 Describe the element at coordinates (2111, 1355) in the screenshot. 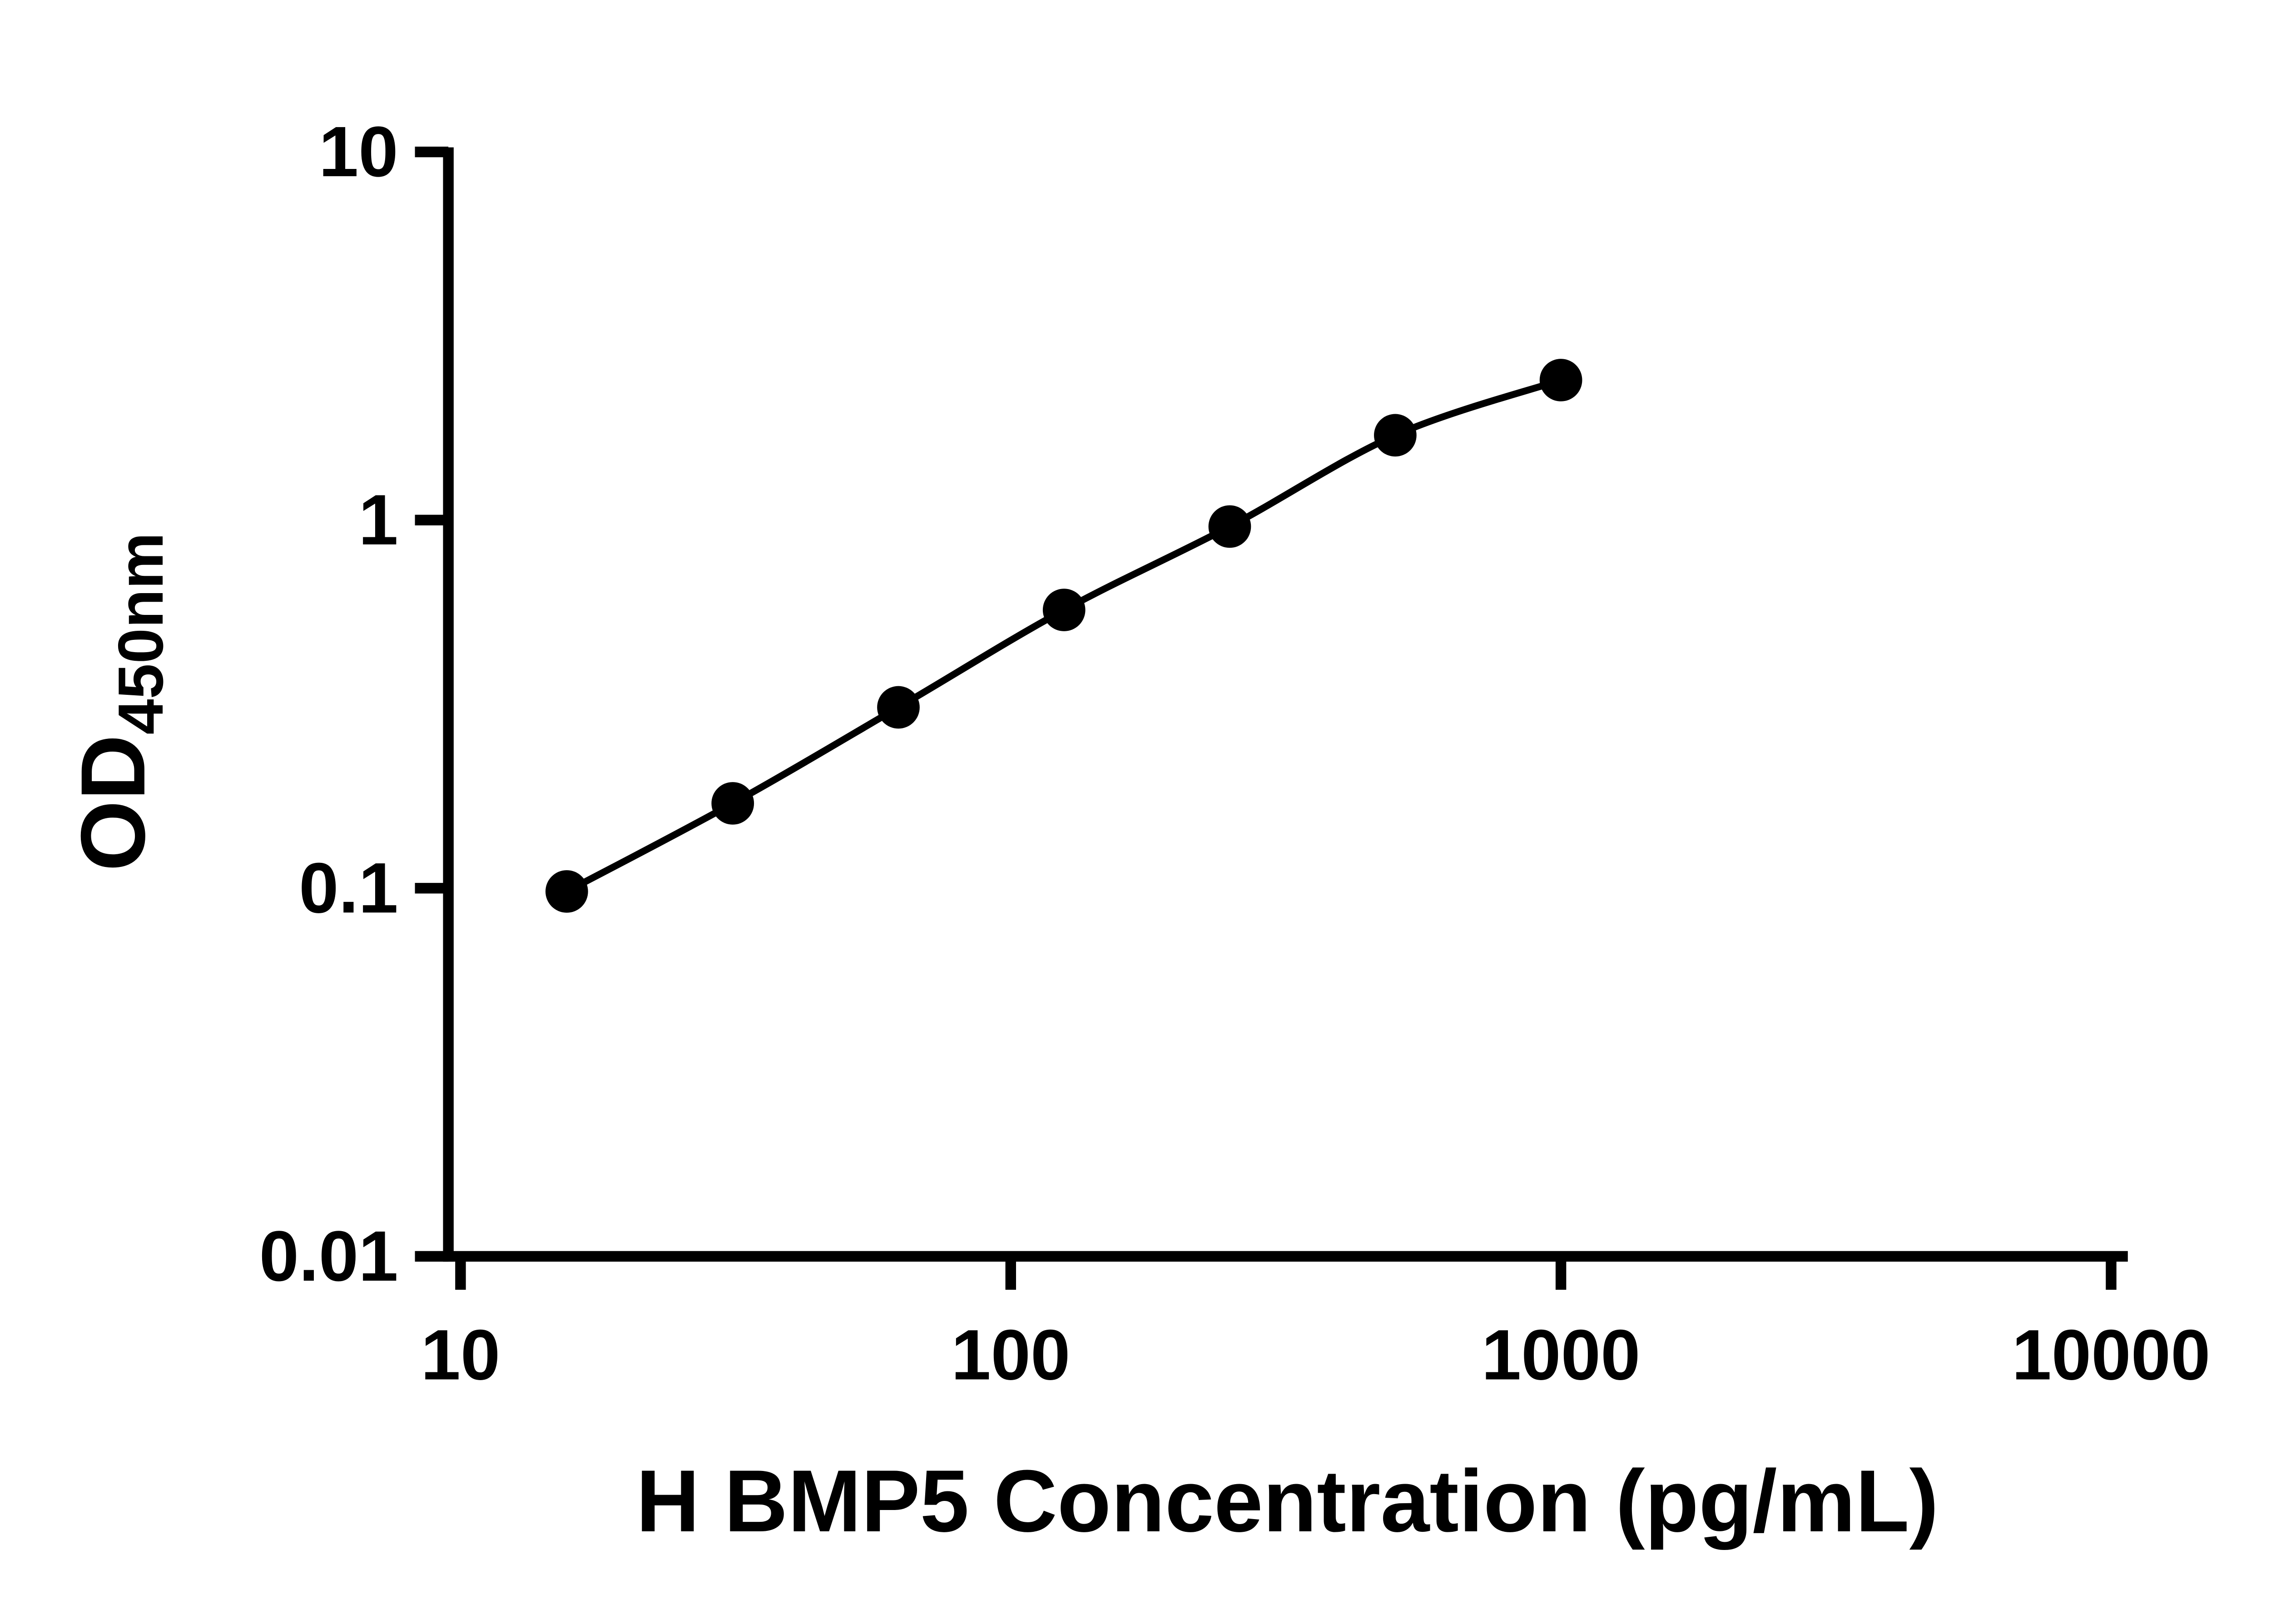

I see `x-tick-label: 10000` at that location.